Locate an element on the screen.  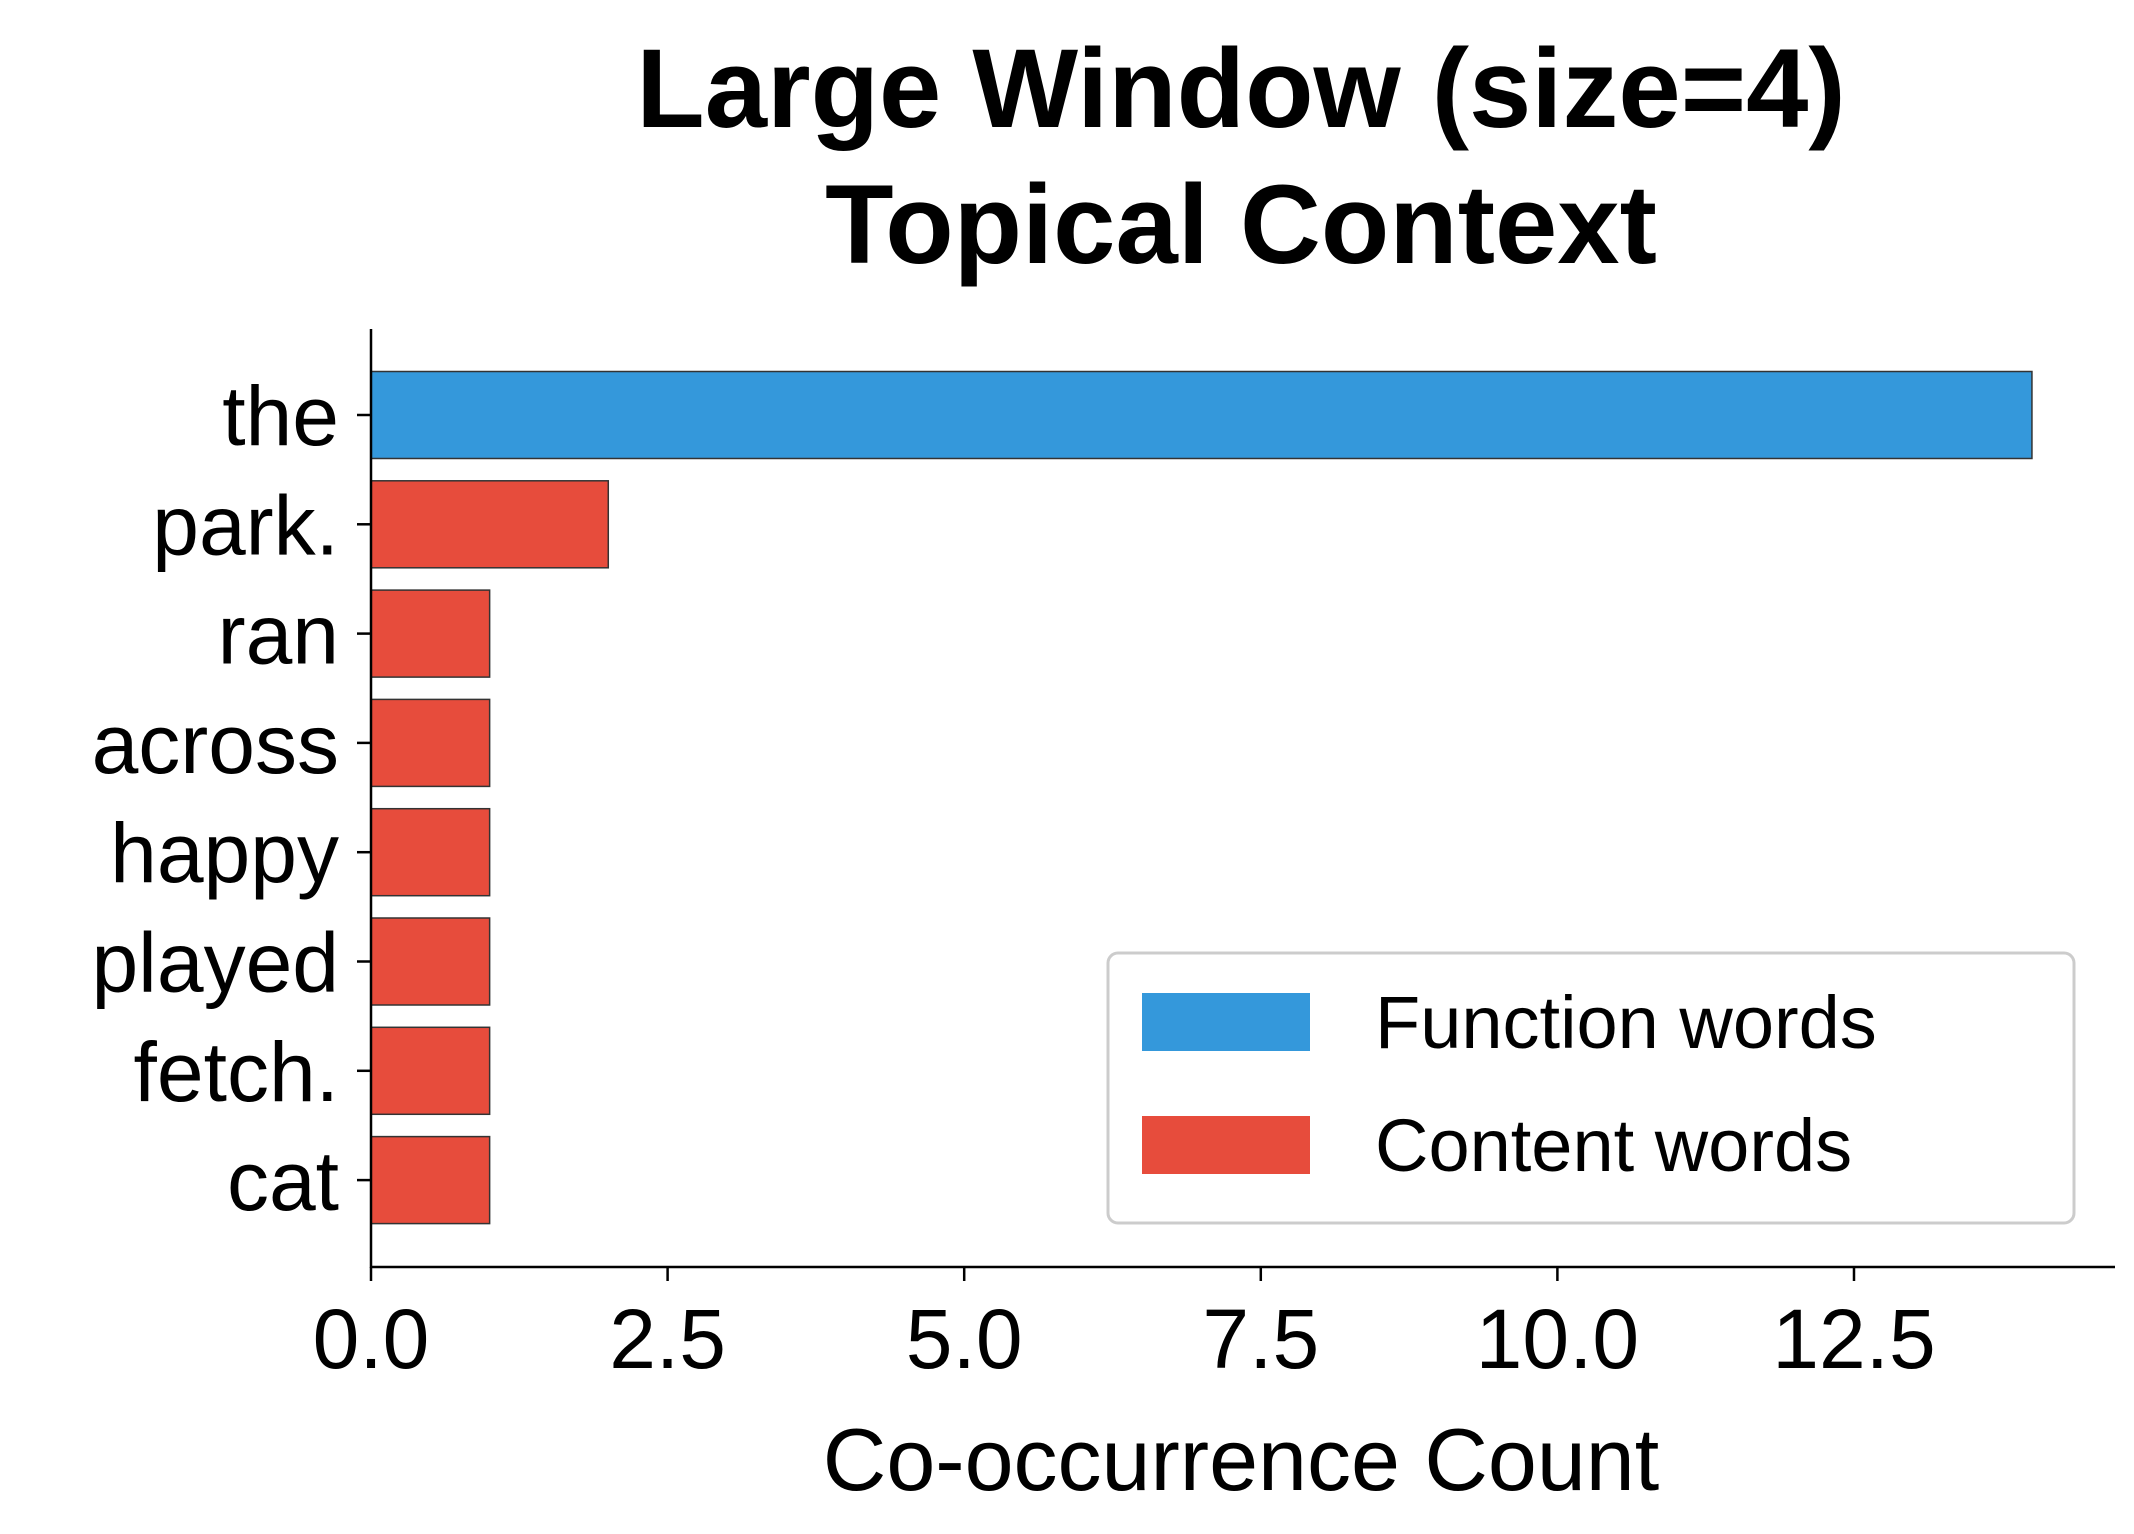
bar-happy is located at coordinates (430, 852).